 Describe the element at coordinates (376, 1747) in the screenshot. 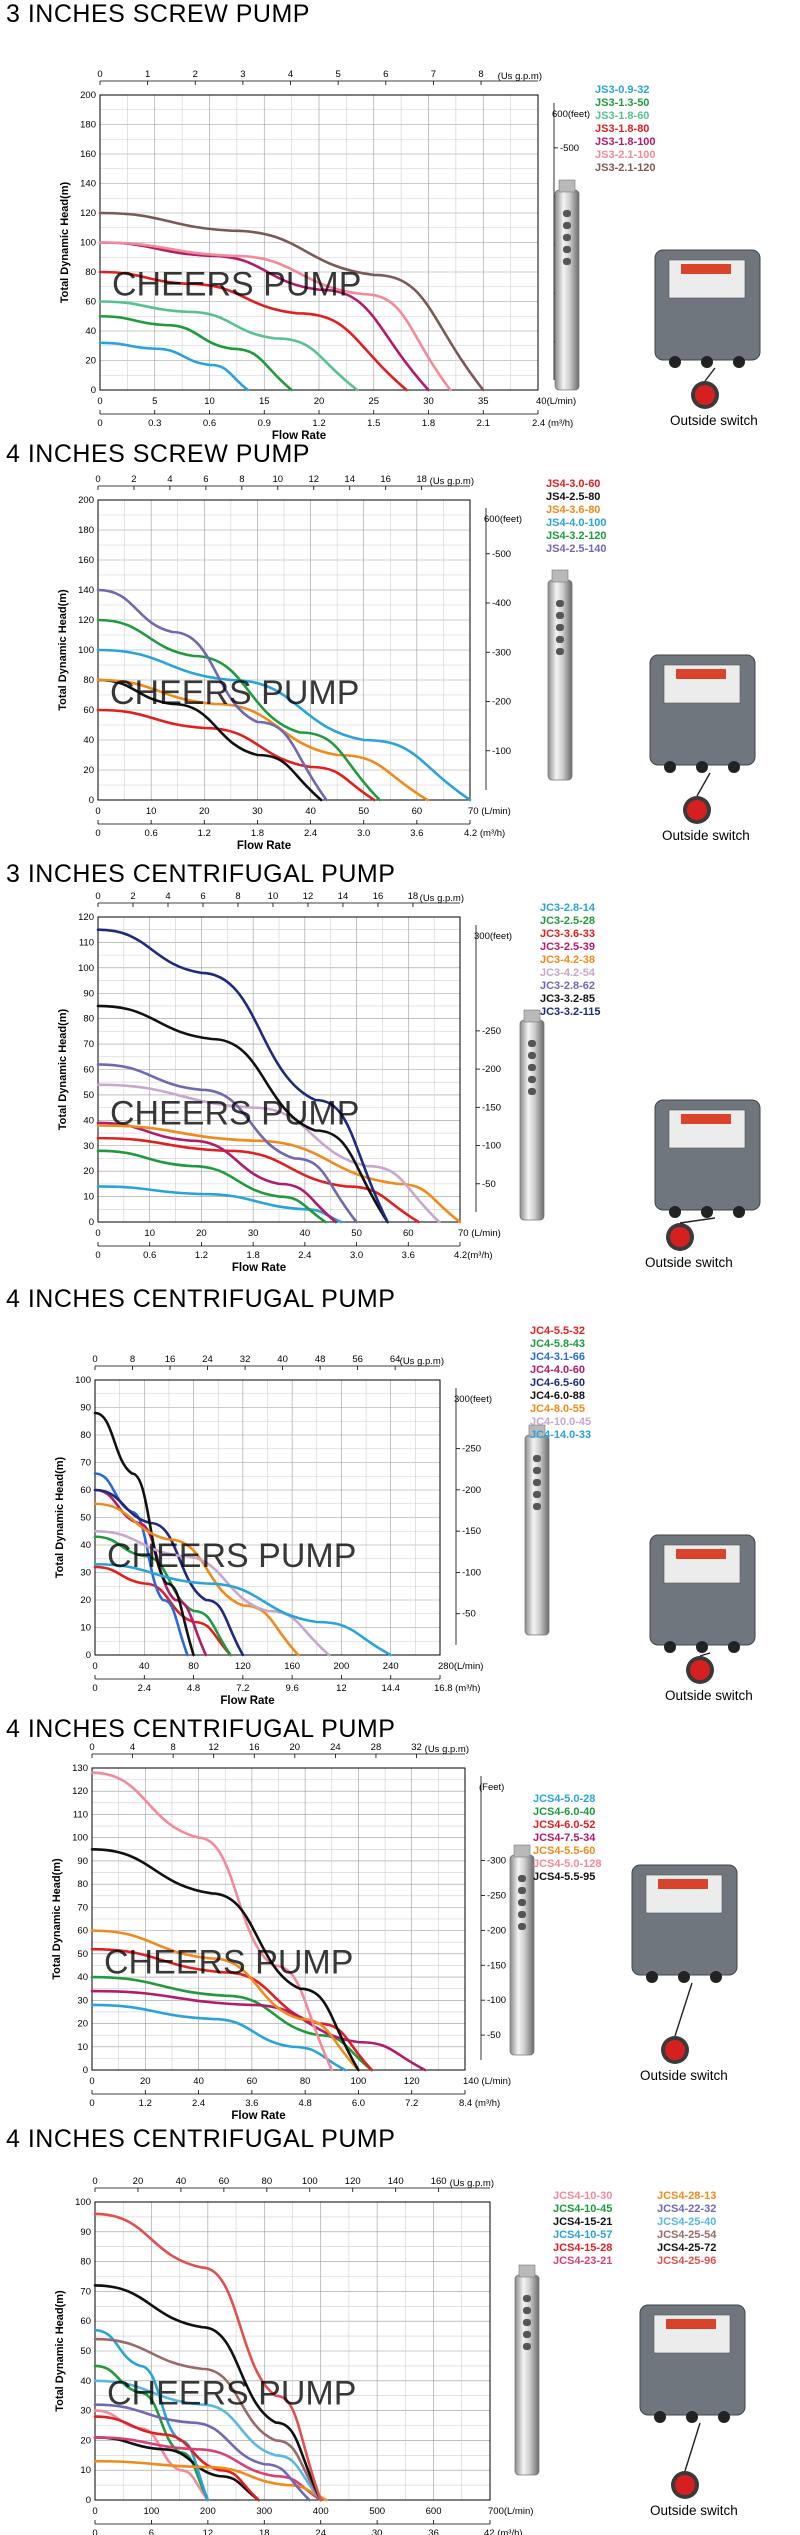

I see `top-tick-label: 28` at that location.